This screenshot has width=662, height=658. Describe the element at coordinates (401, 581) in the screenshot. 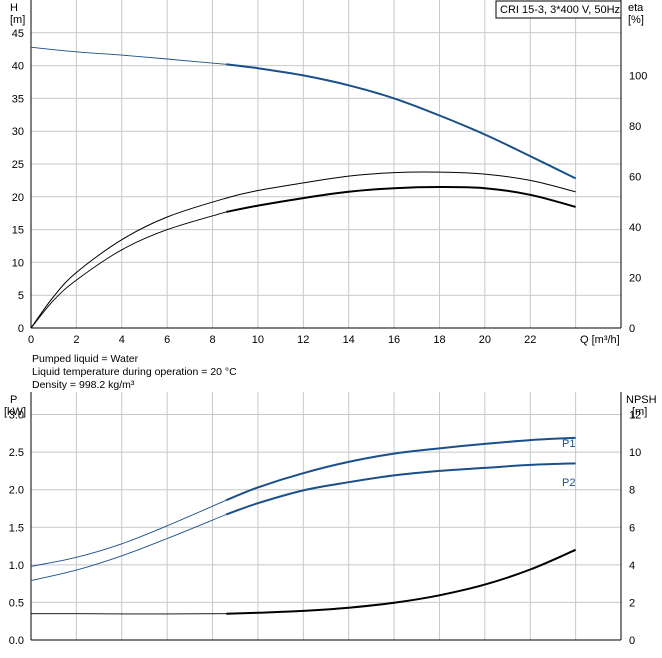

I see `curve-npsh` at that location.